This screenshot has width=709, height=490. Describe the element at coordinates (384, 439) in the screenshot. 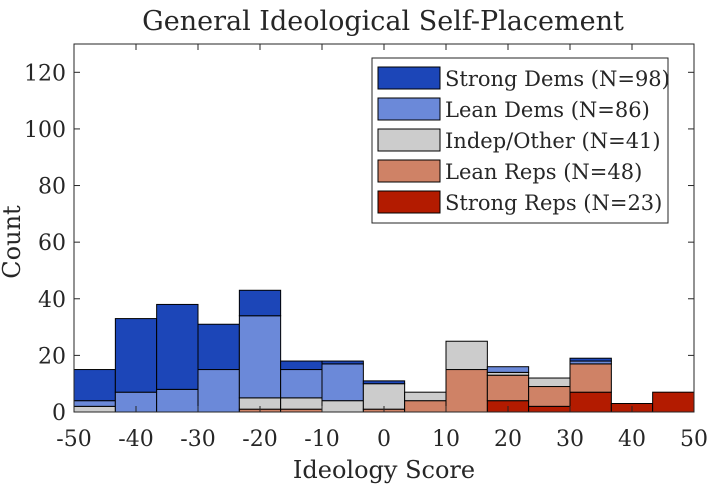

I see `x-tick-label: 0` at that location.